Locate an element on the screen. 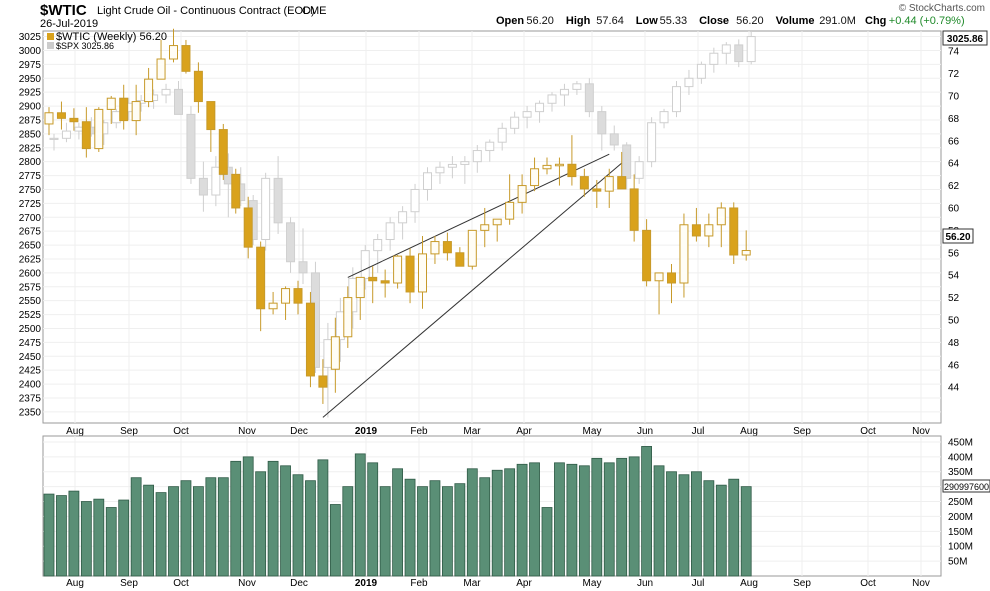 The width and height of the screenshot is (990, 591). spx-tick-label: 3025 is located at coordinates (30, 37).